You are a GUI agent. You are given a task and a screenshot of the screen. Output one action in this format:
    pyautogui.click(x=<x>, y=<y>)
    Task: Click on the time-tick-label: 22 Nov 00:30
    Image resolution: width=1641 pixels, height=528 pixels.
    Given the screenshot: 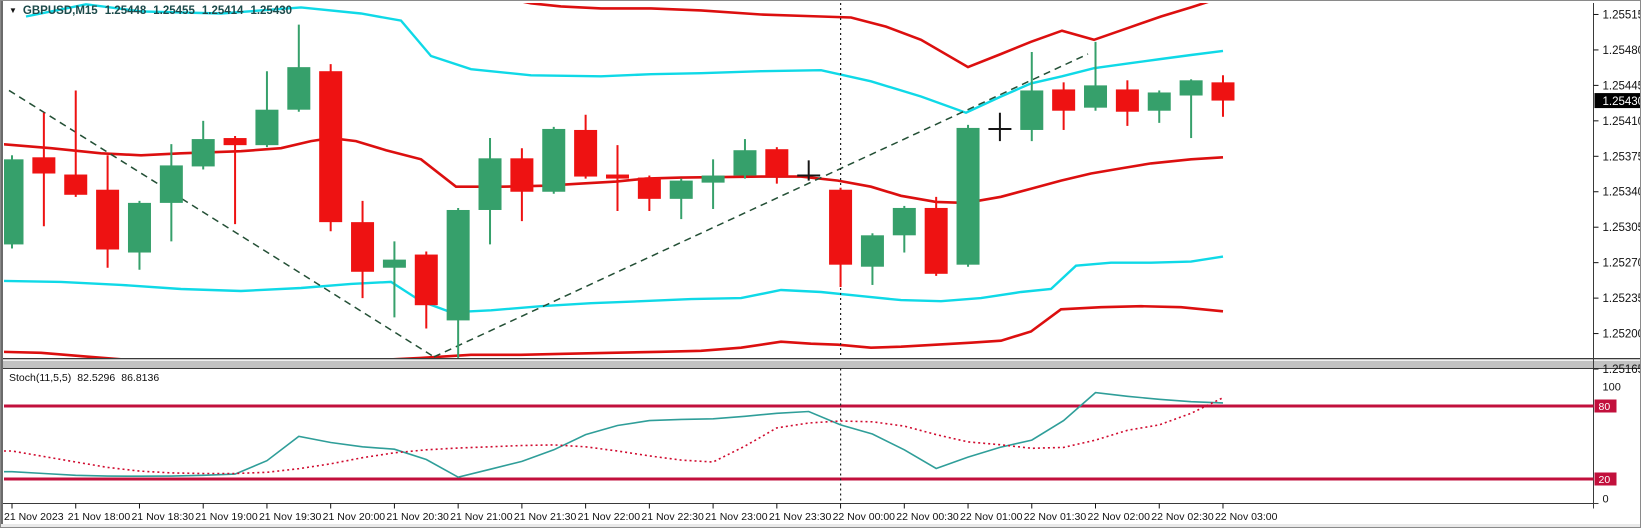 What is the action you would take?
    pyautogui.click(x=927, y=517)
    